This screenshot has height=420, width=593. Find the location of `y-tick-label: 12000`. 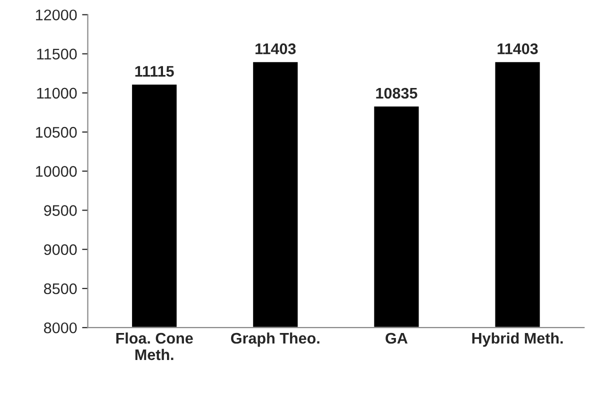

y-tick-label: 12000 is located at coordinates (56, 15).